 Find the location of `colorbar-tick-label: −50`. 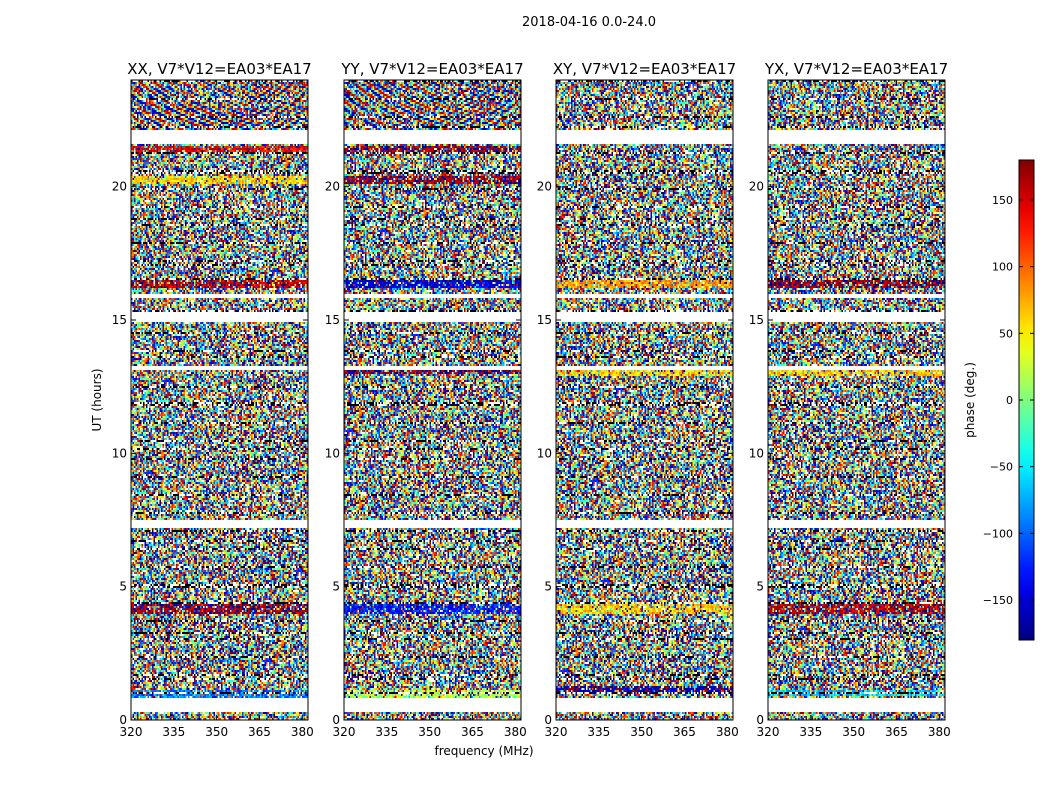

colorbar-tick-label: −50 is located at coordinates (1001, 467).